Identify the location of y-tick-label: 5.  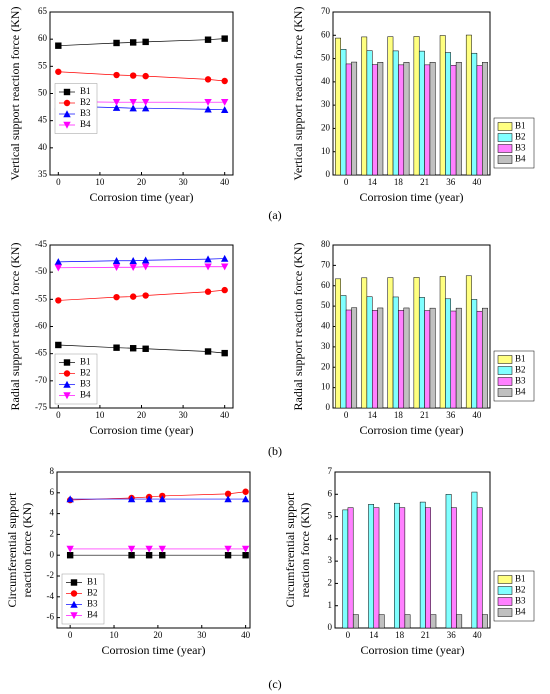
(330, 516).